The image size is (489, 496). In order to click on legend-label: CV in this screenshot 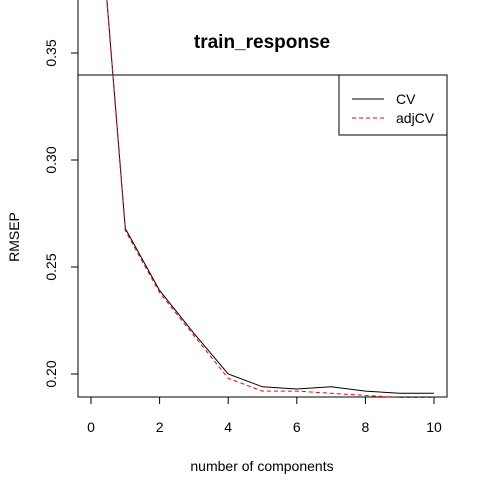, I will do `click(406, 99)`.